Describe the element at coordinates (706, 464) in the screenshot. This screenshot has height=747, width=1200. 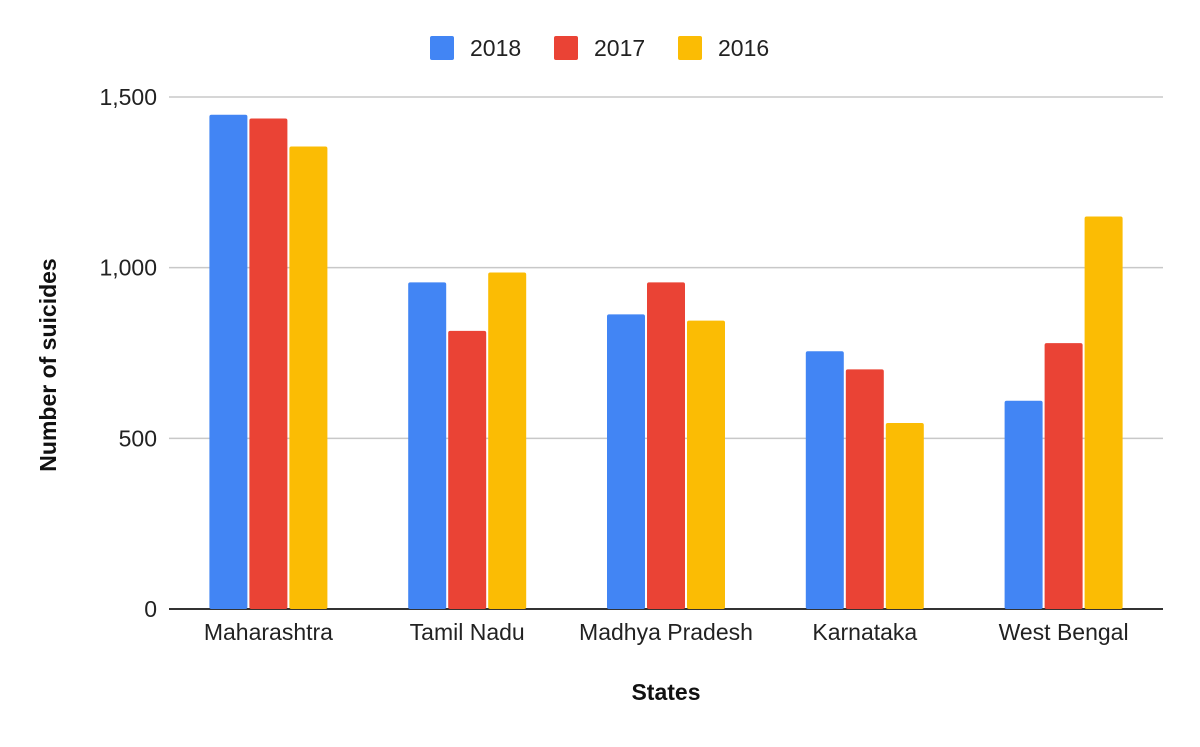
I see `bar-2016-madhya-pradesh` at that location.